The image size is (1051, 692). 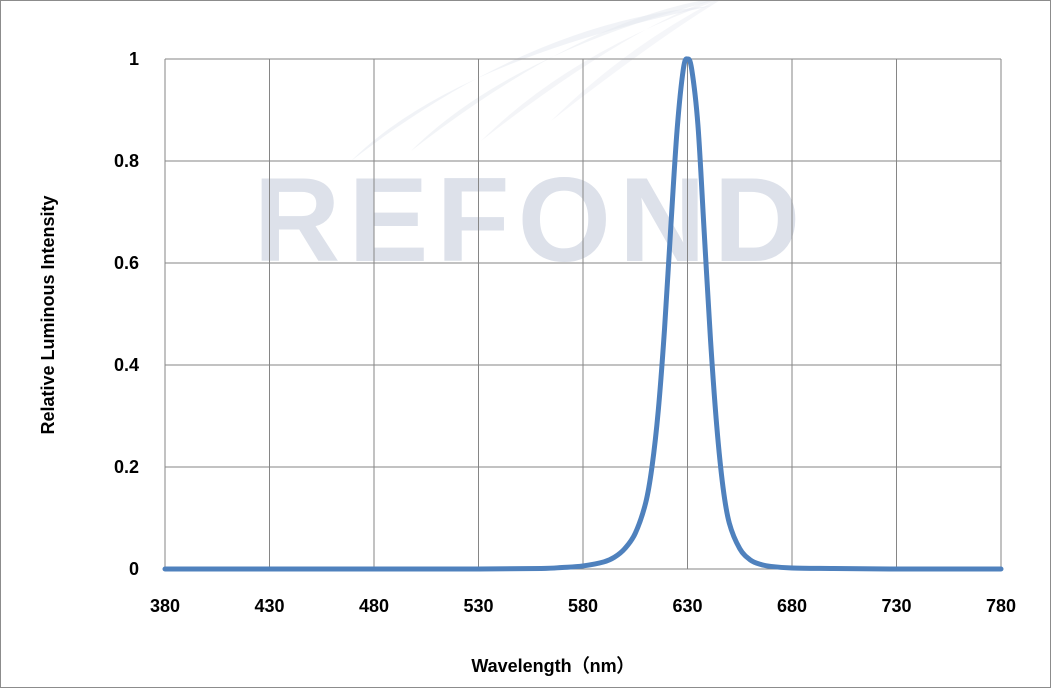 I want to click on y-tick-label-4: 0.8, so click(x=126, y=161).